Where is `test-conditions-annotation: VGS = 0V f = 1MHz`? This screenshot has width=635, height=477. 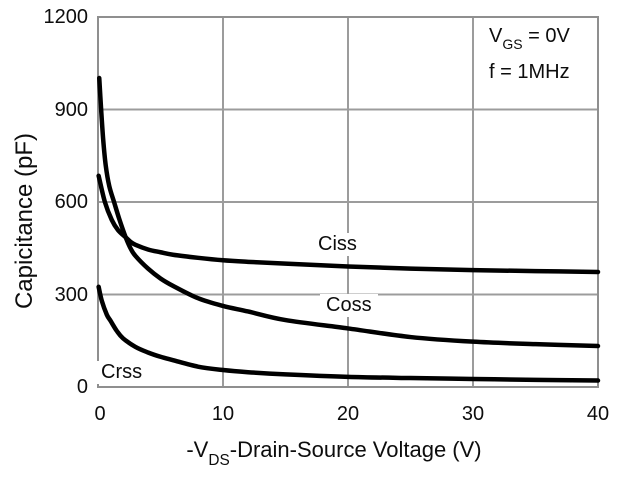
test-conditions-annotation: VGS = 0V f = 1MHz is located at coordinates (529, 54).